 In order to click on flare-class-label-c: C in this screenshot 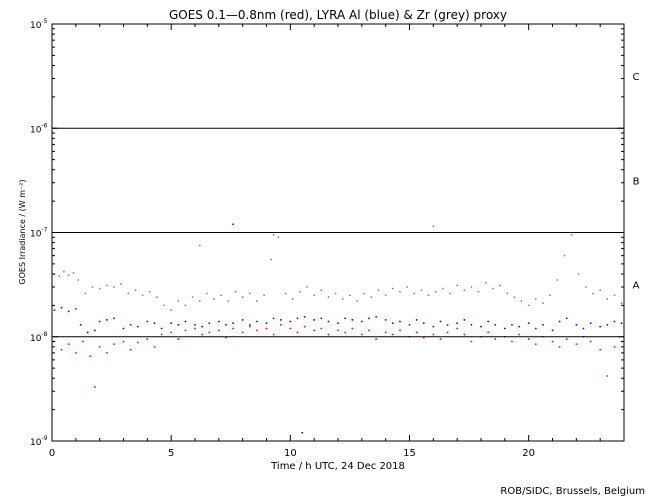, I will do `click(636, 77)`.